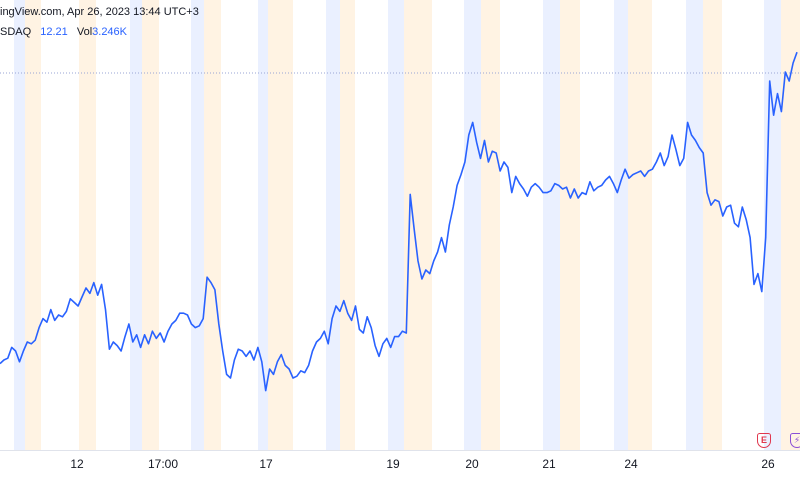 Image resolution: width=800 pixels, height=503 pixels. I want to click on x-tick-label: 24, so click(631, 464).